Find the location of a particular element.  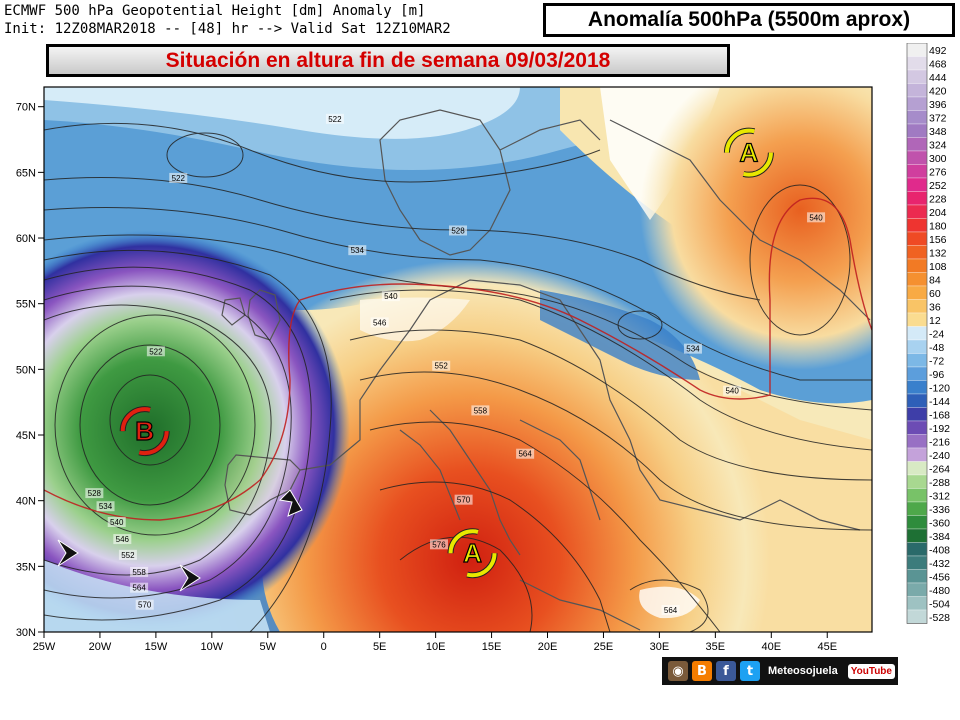

colorbar-label: 228 is located at coordinates (938, 199).